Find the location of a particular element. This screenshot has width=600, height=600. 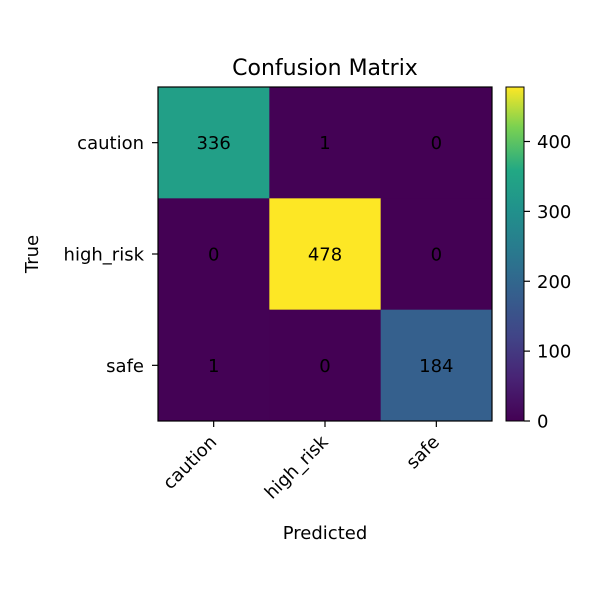

x-tick-label-caution: caution is located at coordinates (190, 463).